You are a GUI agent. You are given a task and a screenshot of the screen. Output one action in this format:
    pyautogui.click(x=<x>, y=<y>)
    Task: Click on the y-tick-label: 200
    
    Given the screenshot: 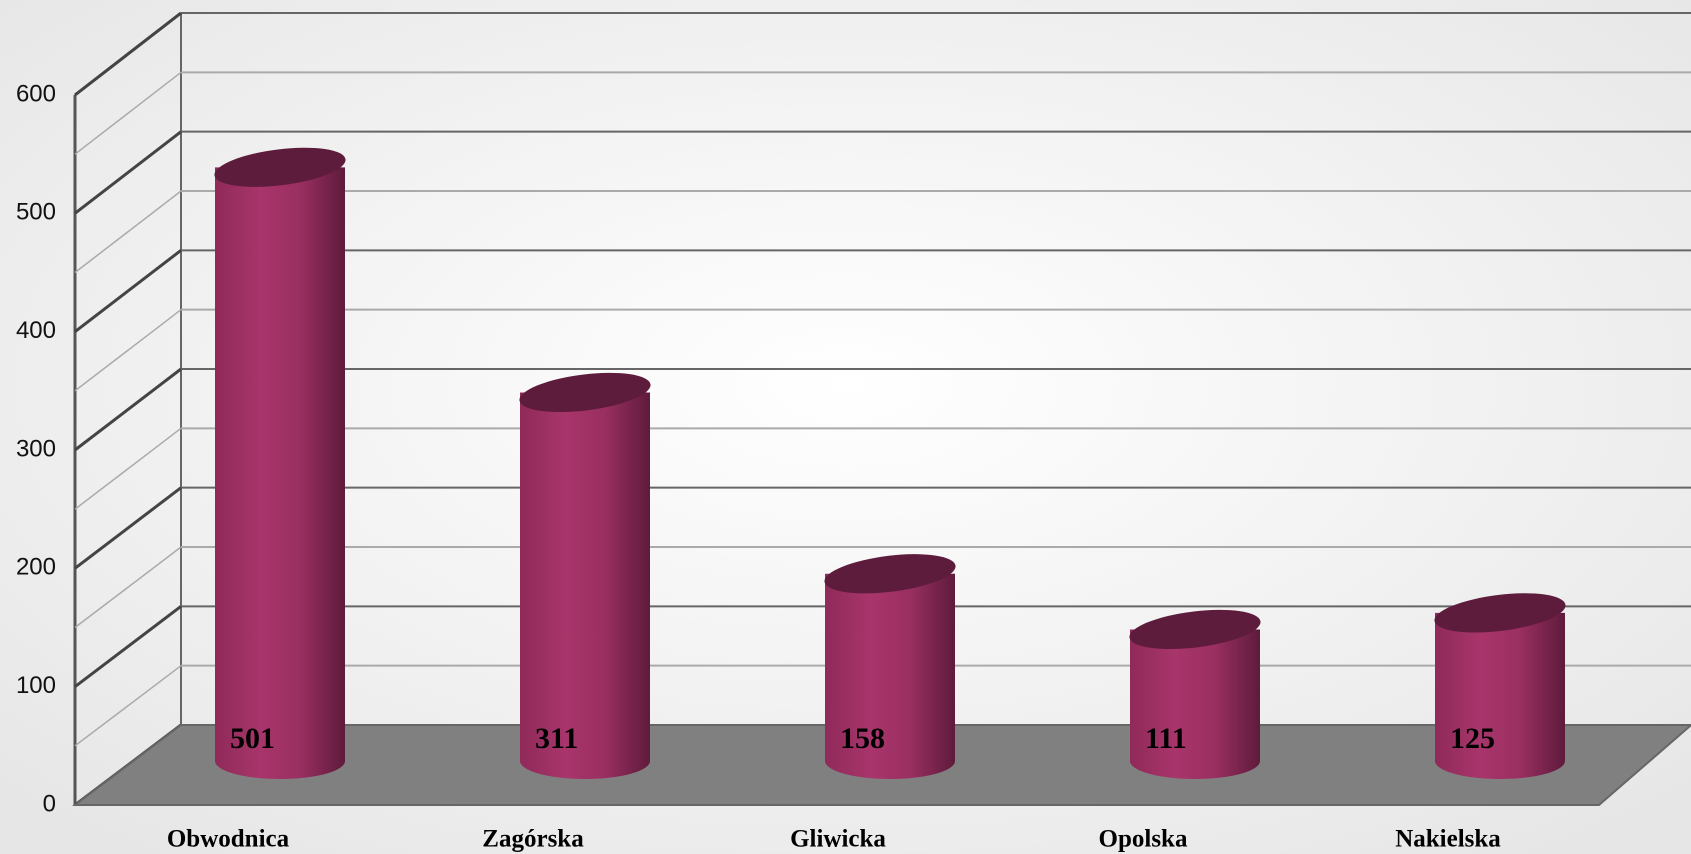 What is the action you would take?
    pyautogui.click(x=36, y=567)
    